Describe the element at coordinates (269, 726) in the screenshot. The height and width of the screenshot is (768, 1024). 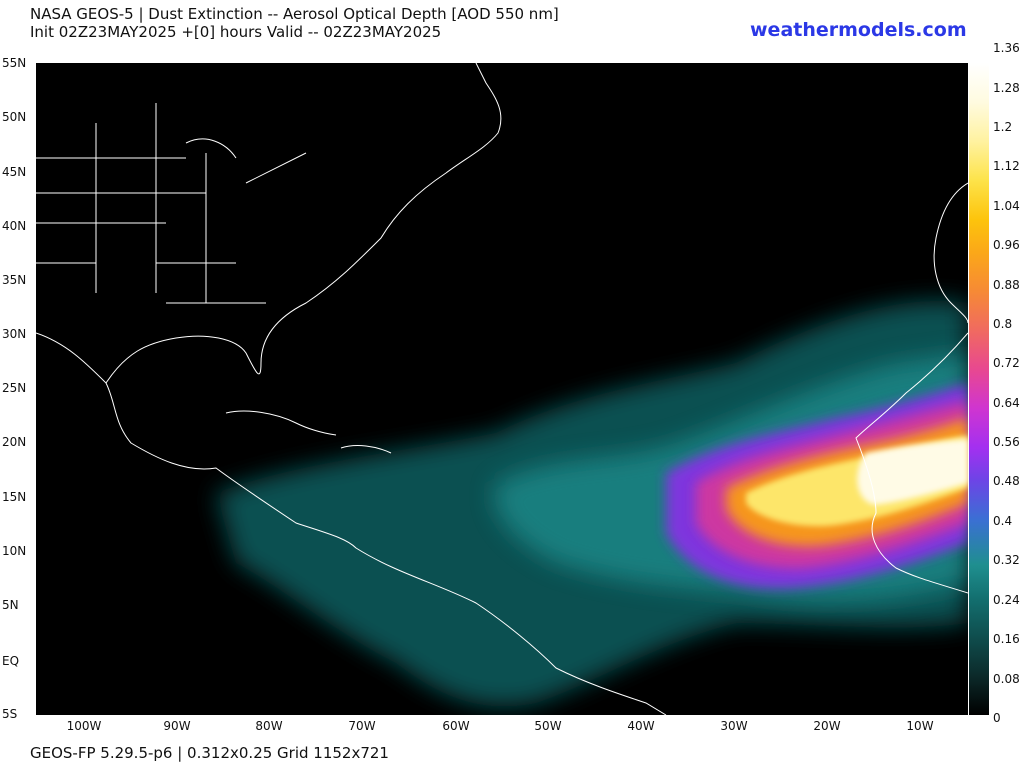
I see `lon-label: 80W` at that location.